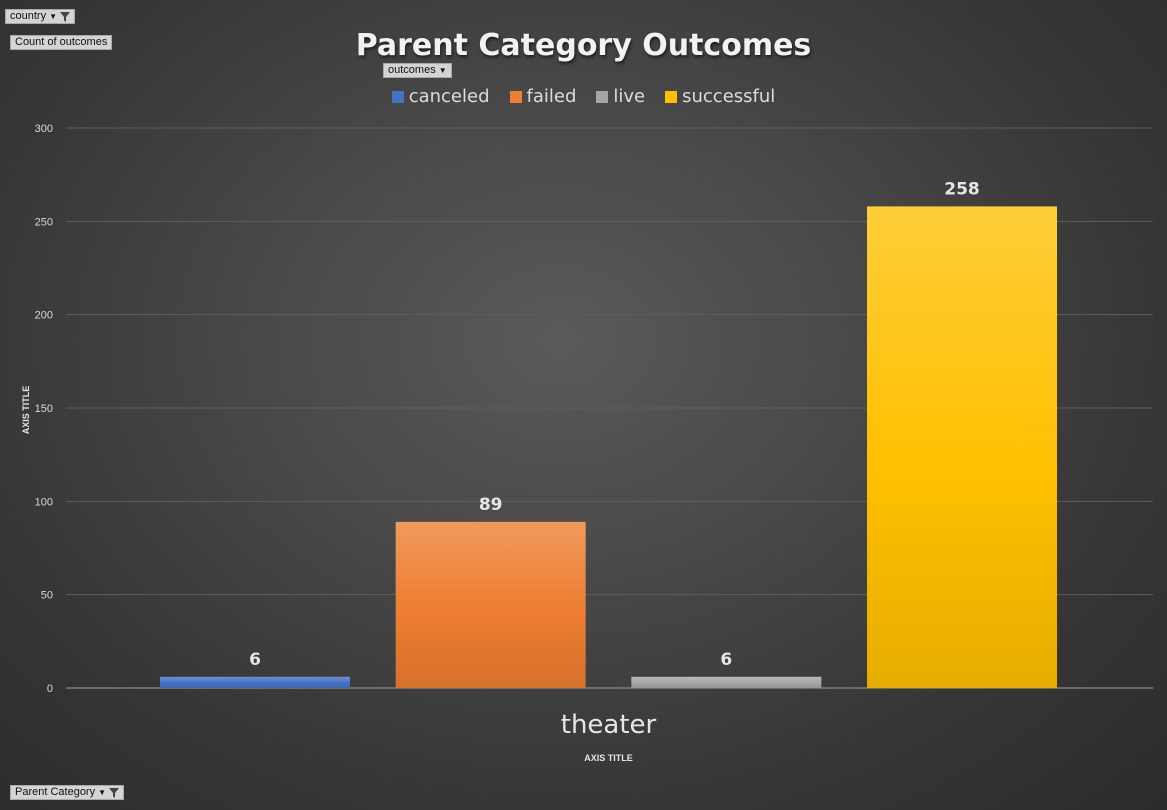  What do you see at coordinates (551, 96) in the screenshot?
I see `legend-label: failed` at bounding box center [551, 96].